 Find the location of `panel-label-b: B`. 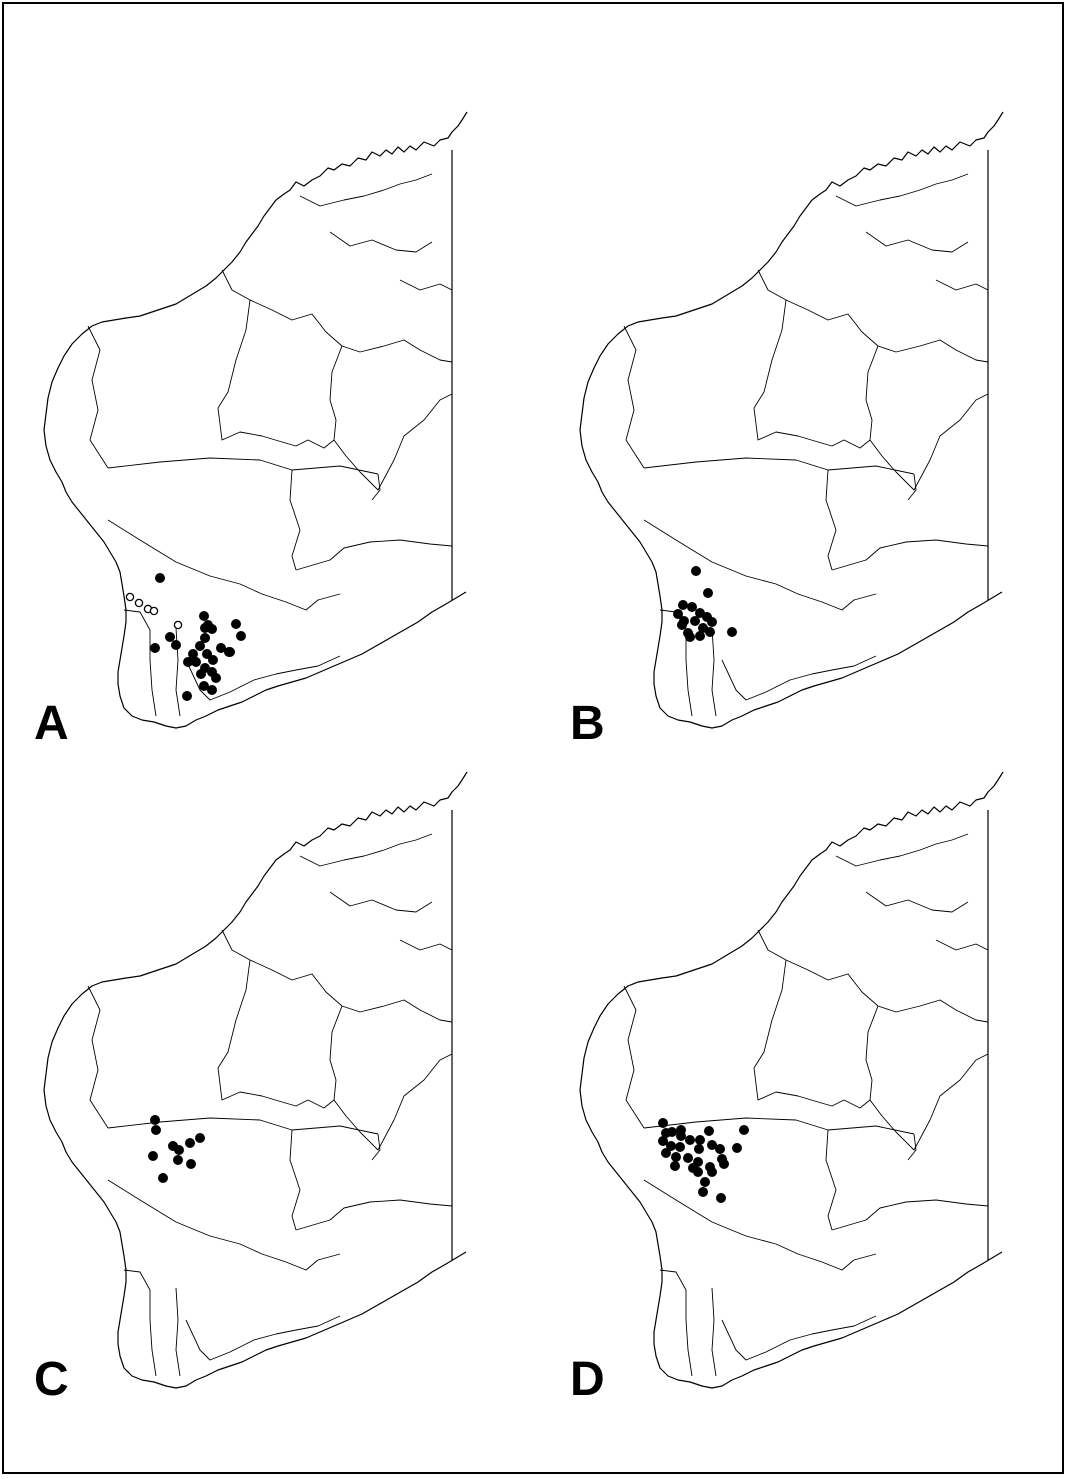

panel-label-b: B is located at coordinates (587, 723).